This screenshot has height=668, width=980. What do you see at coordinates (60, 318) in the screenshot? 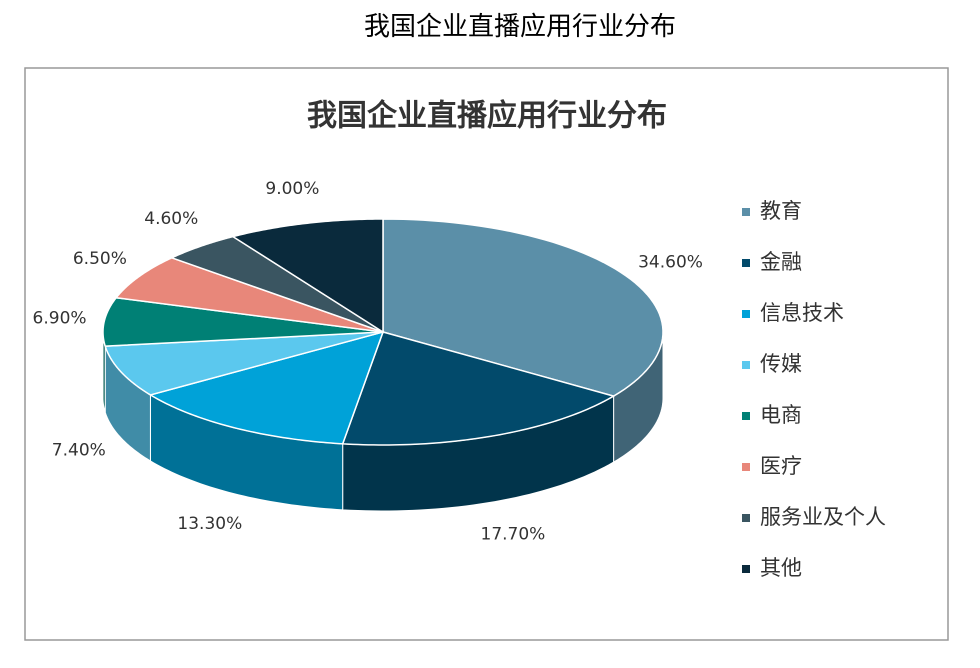
I see `data-label: 6.90%` at bounding box center [60, 318].